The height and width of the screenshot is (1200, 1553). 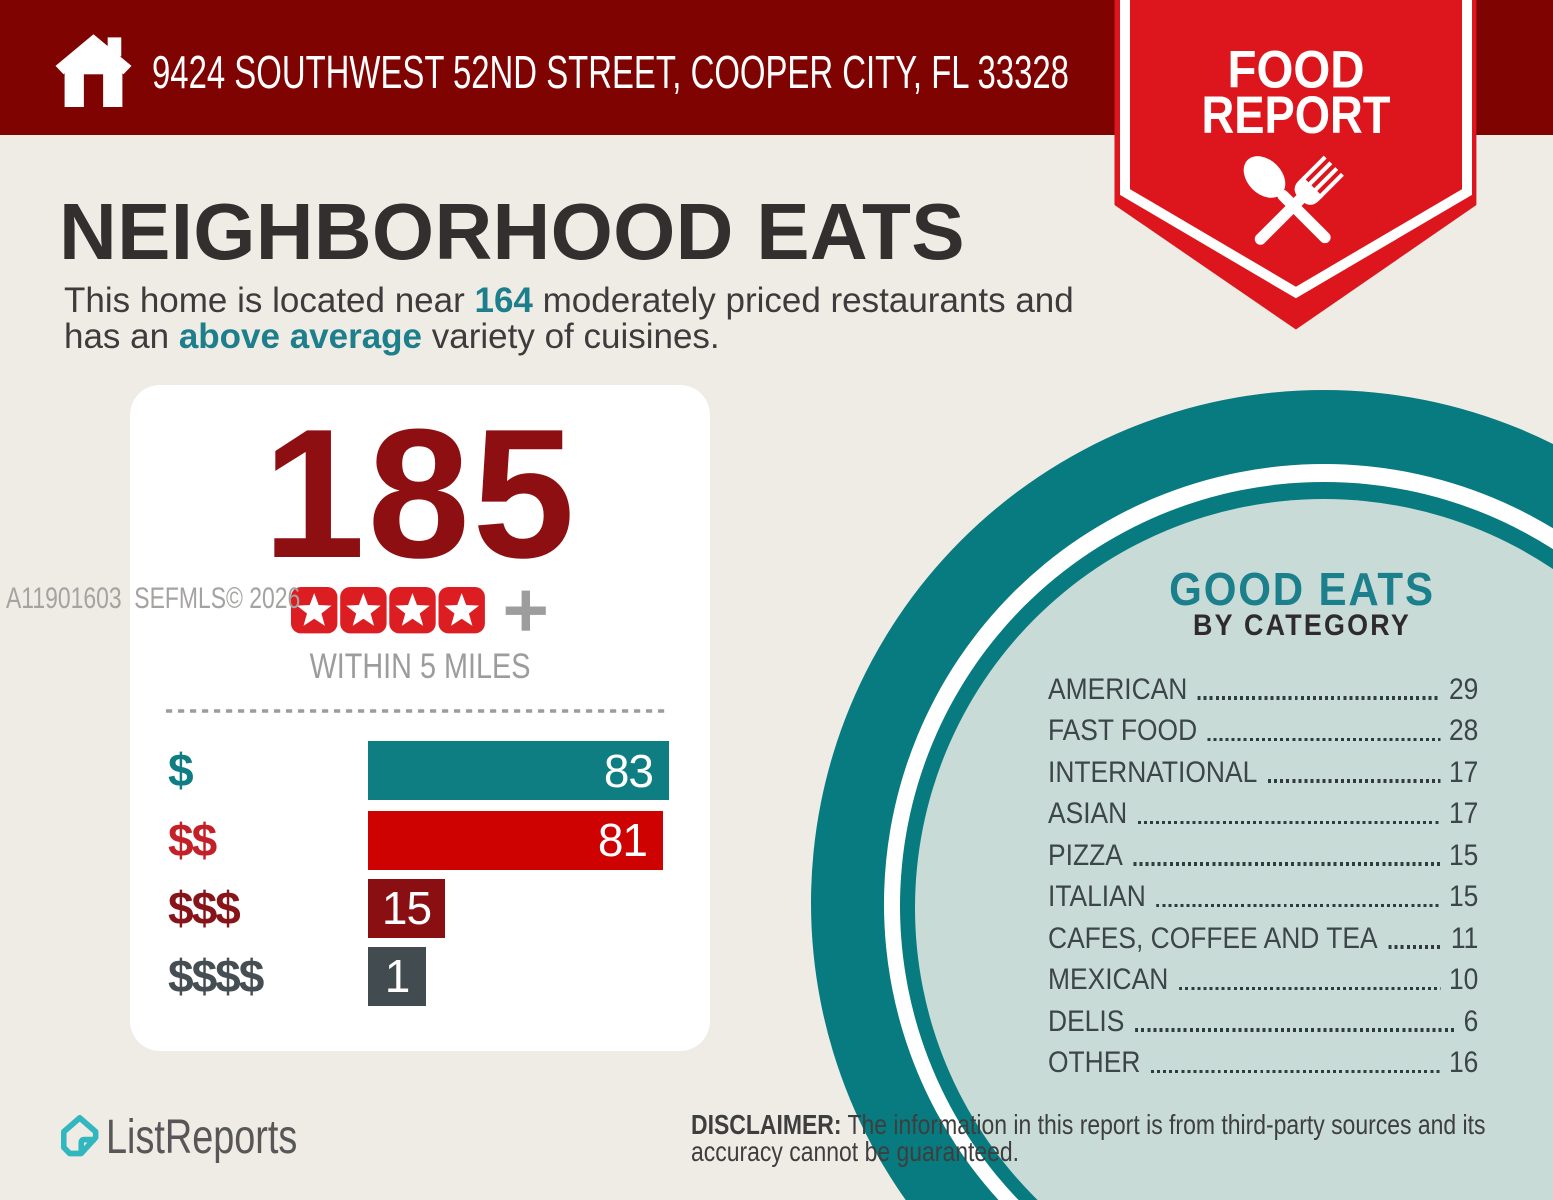 What do you see at coordinates (1296, 70) in the screenshot?
I see `svg-text: FOOD` at bounding box center [1296, 70].